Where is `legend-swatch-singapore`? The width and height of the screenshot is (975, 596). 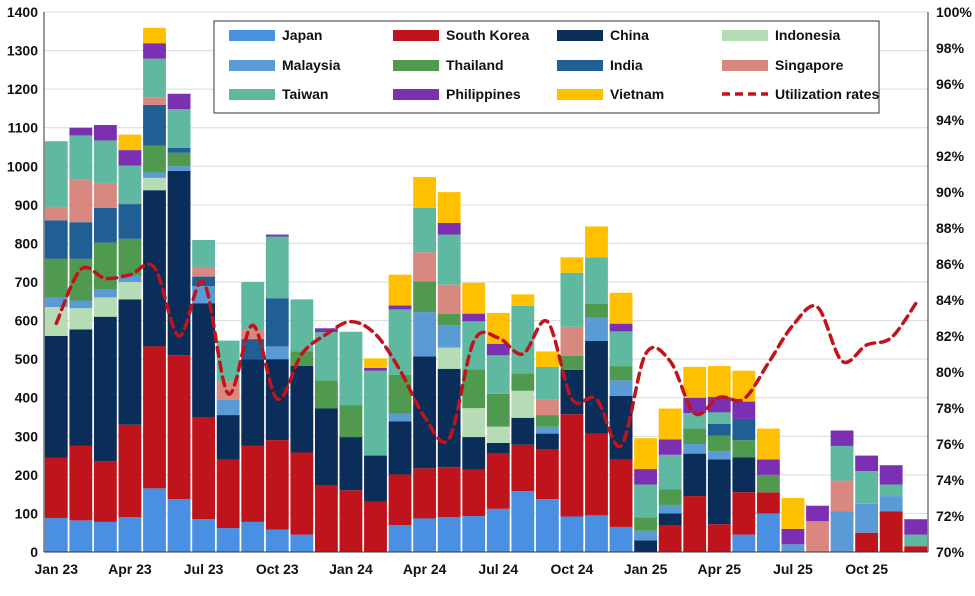
legend-swatch-singapore is located at coordinates (745, 65).